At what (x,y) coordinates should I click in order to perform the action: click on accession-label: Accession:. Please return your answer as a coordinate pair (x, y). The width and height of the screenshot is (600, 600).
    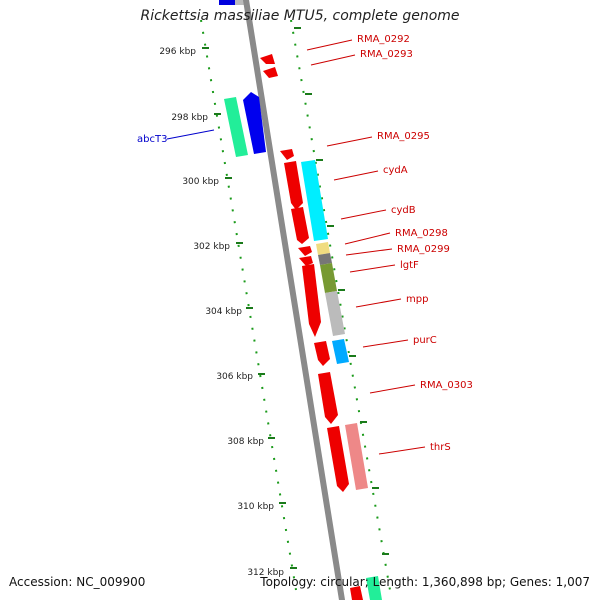
    Looking at the image, I should click on (41, 582).